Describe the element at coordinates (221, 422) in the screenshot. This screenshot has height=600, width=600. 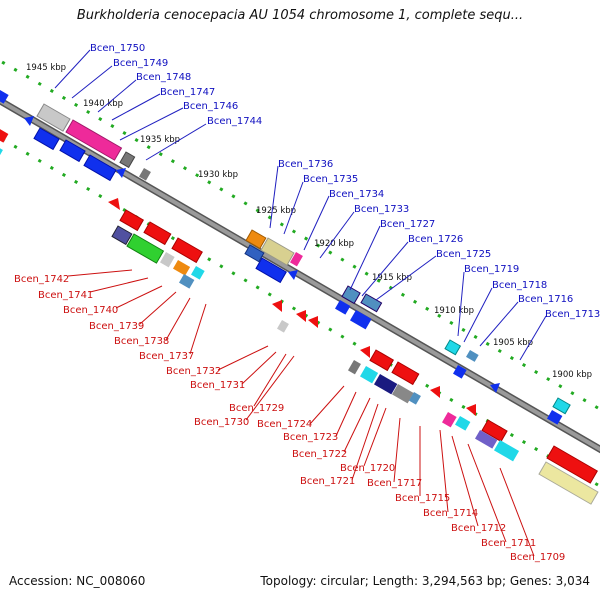
I see `gene-label: Bcen_1730` at that location.